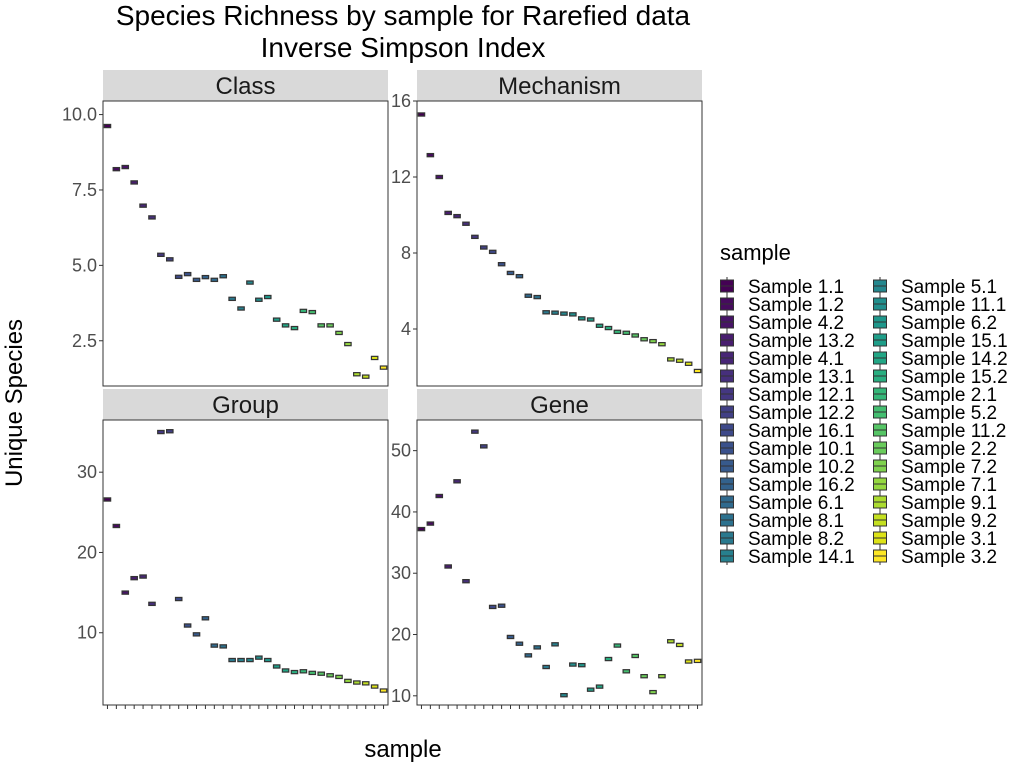 This screenshot has width=1024, height=768. I want to click on legend-item: Sample 1.2, so click(782, 305).